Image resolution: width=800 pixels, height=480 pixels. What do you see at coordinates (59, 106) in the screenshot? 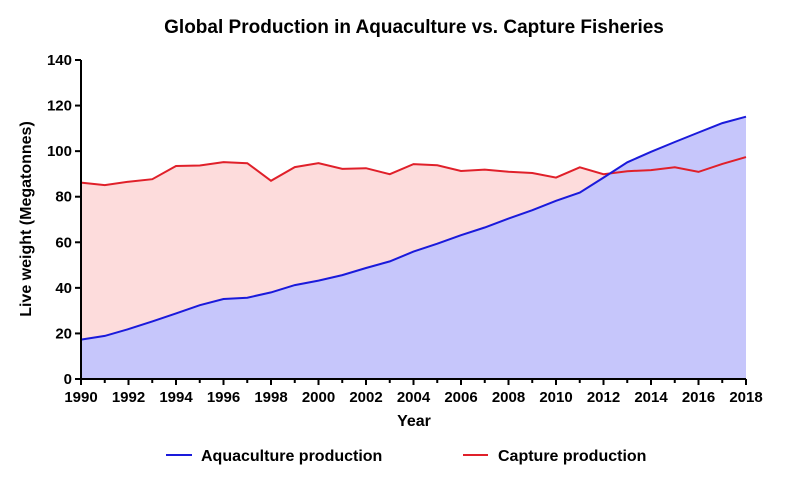
I see `y-tick-label: 120` at bounding box center [59, 106].